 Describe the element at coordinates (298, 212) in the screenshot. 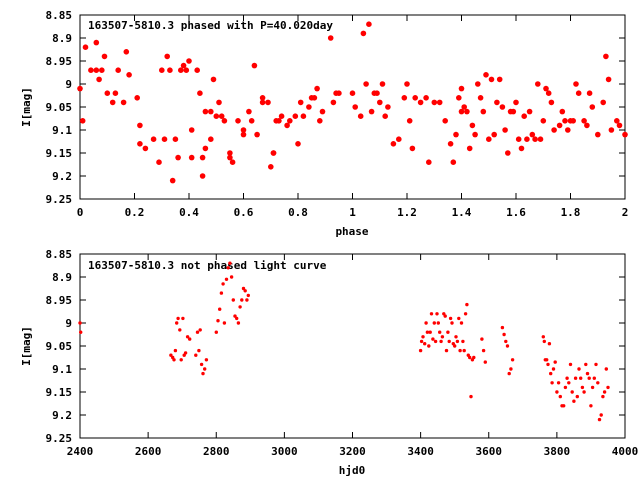

I see `x-tick-label: 0.8` at that location.